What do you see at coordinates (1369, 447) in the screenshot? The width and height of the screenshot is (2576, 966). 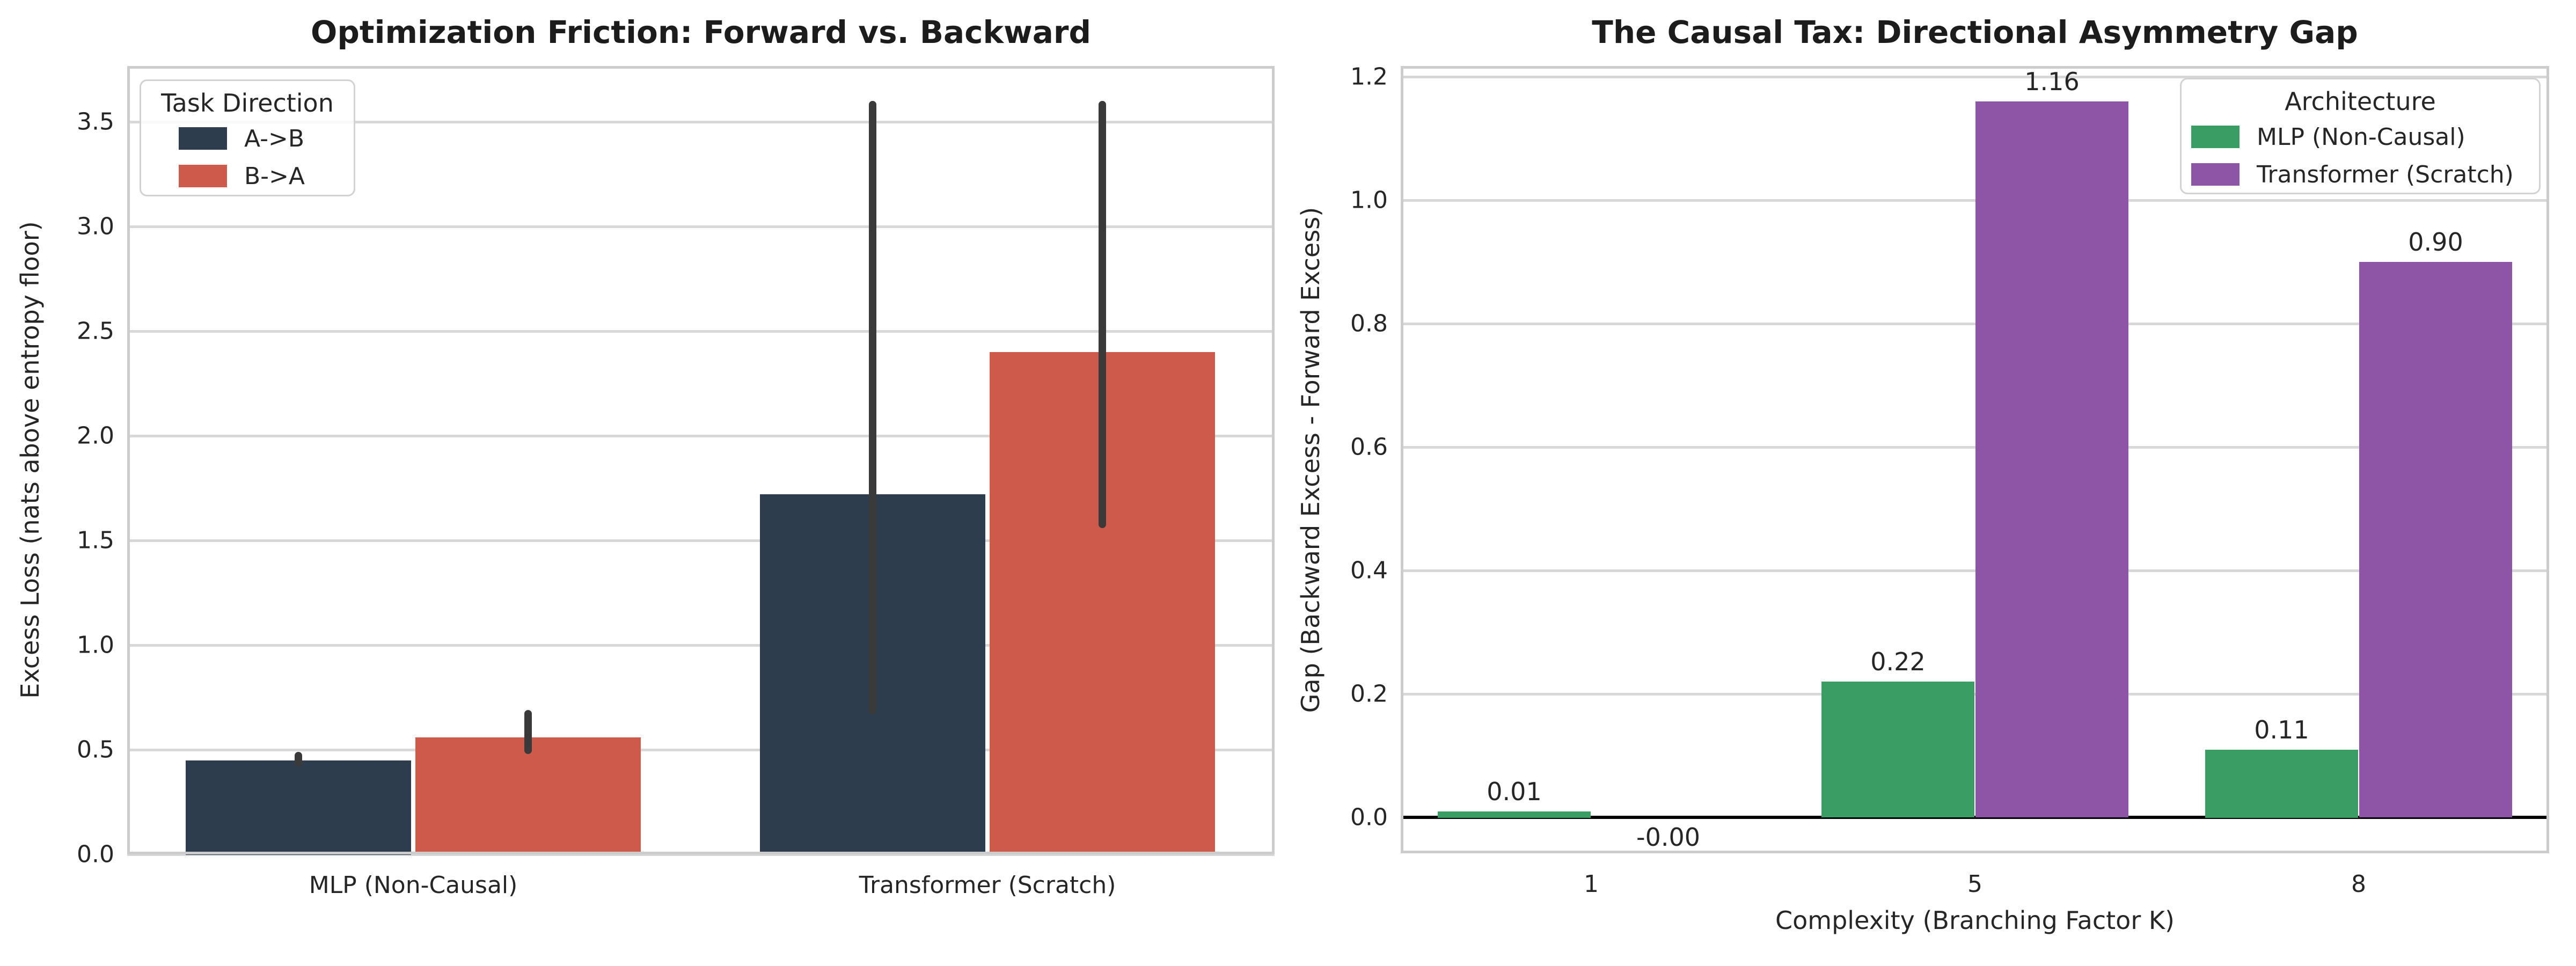 I see `y-tick-label: 0.6` at bounding box center [1369, 447].